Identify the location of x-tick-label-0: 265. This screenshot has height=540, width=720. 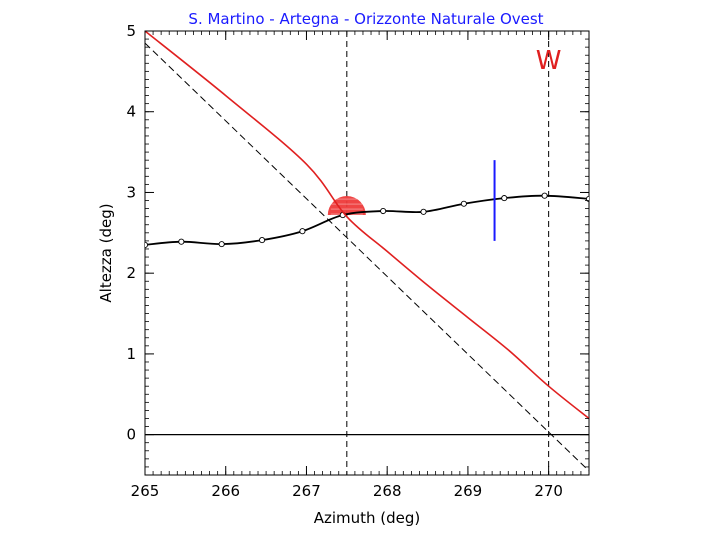
(145, 491).